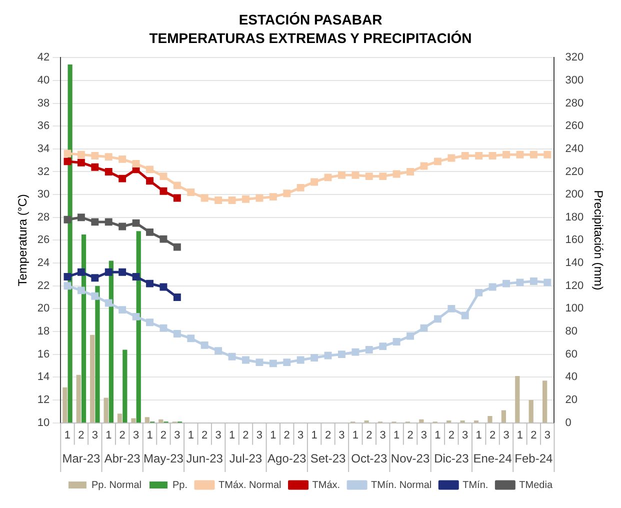 The height and width of the screenshot is (508, 621). Describe the element at coordinates (43, 332) in the screenshot. I see `y-tick-label: 18` at that location.